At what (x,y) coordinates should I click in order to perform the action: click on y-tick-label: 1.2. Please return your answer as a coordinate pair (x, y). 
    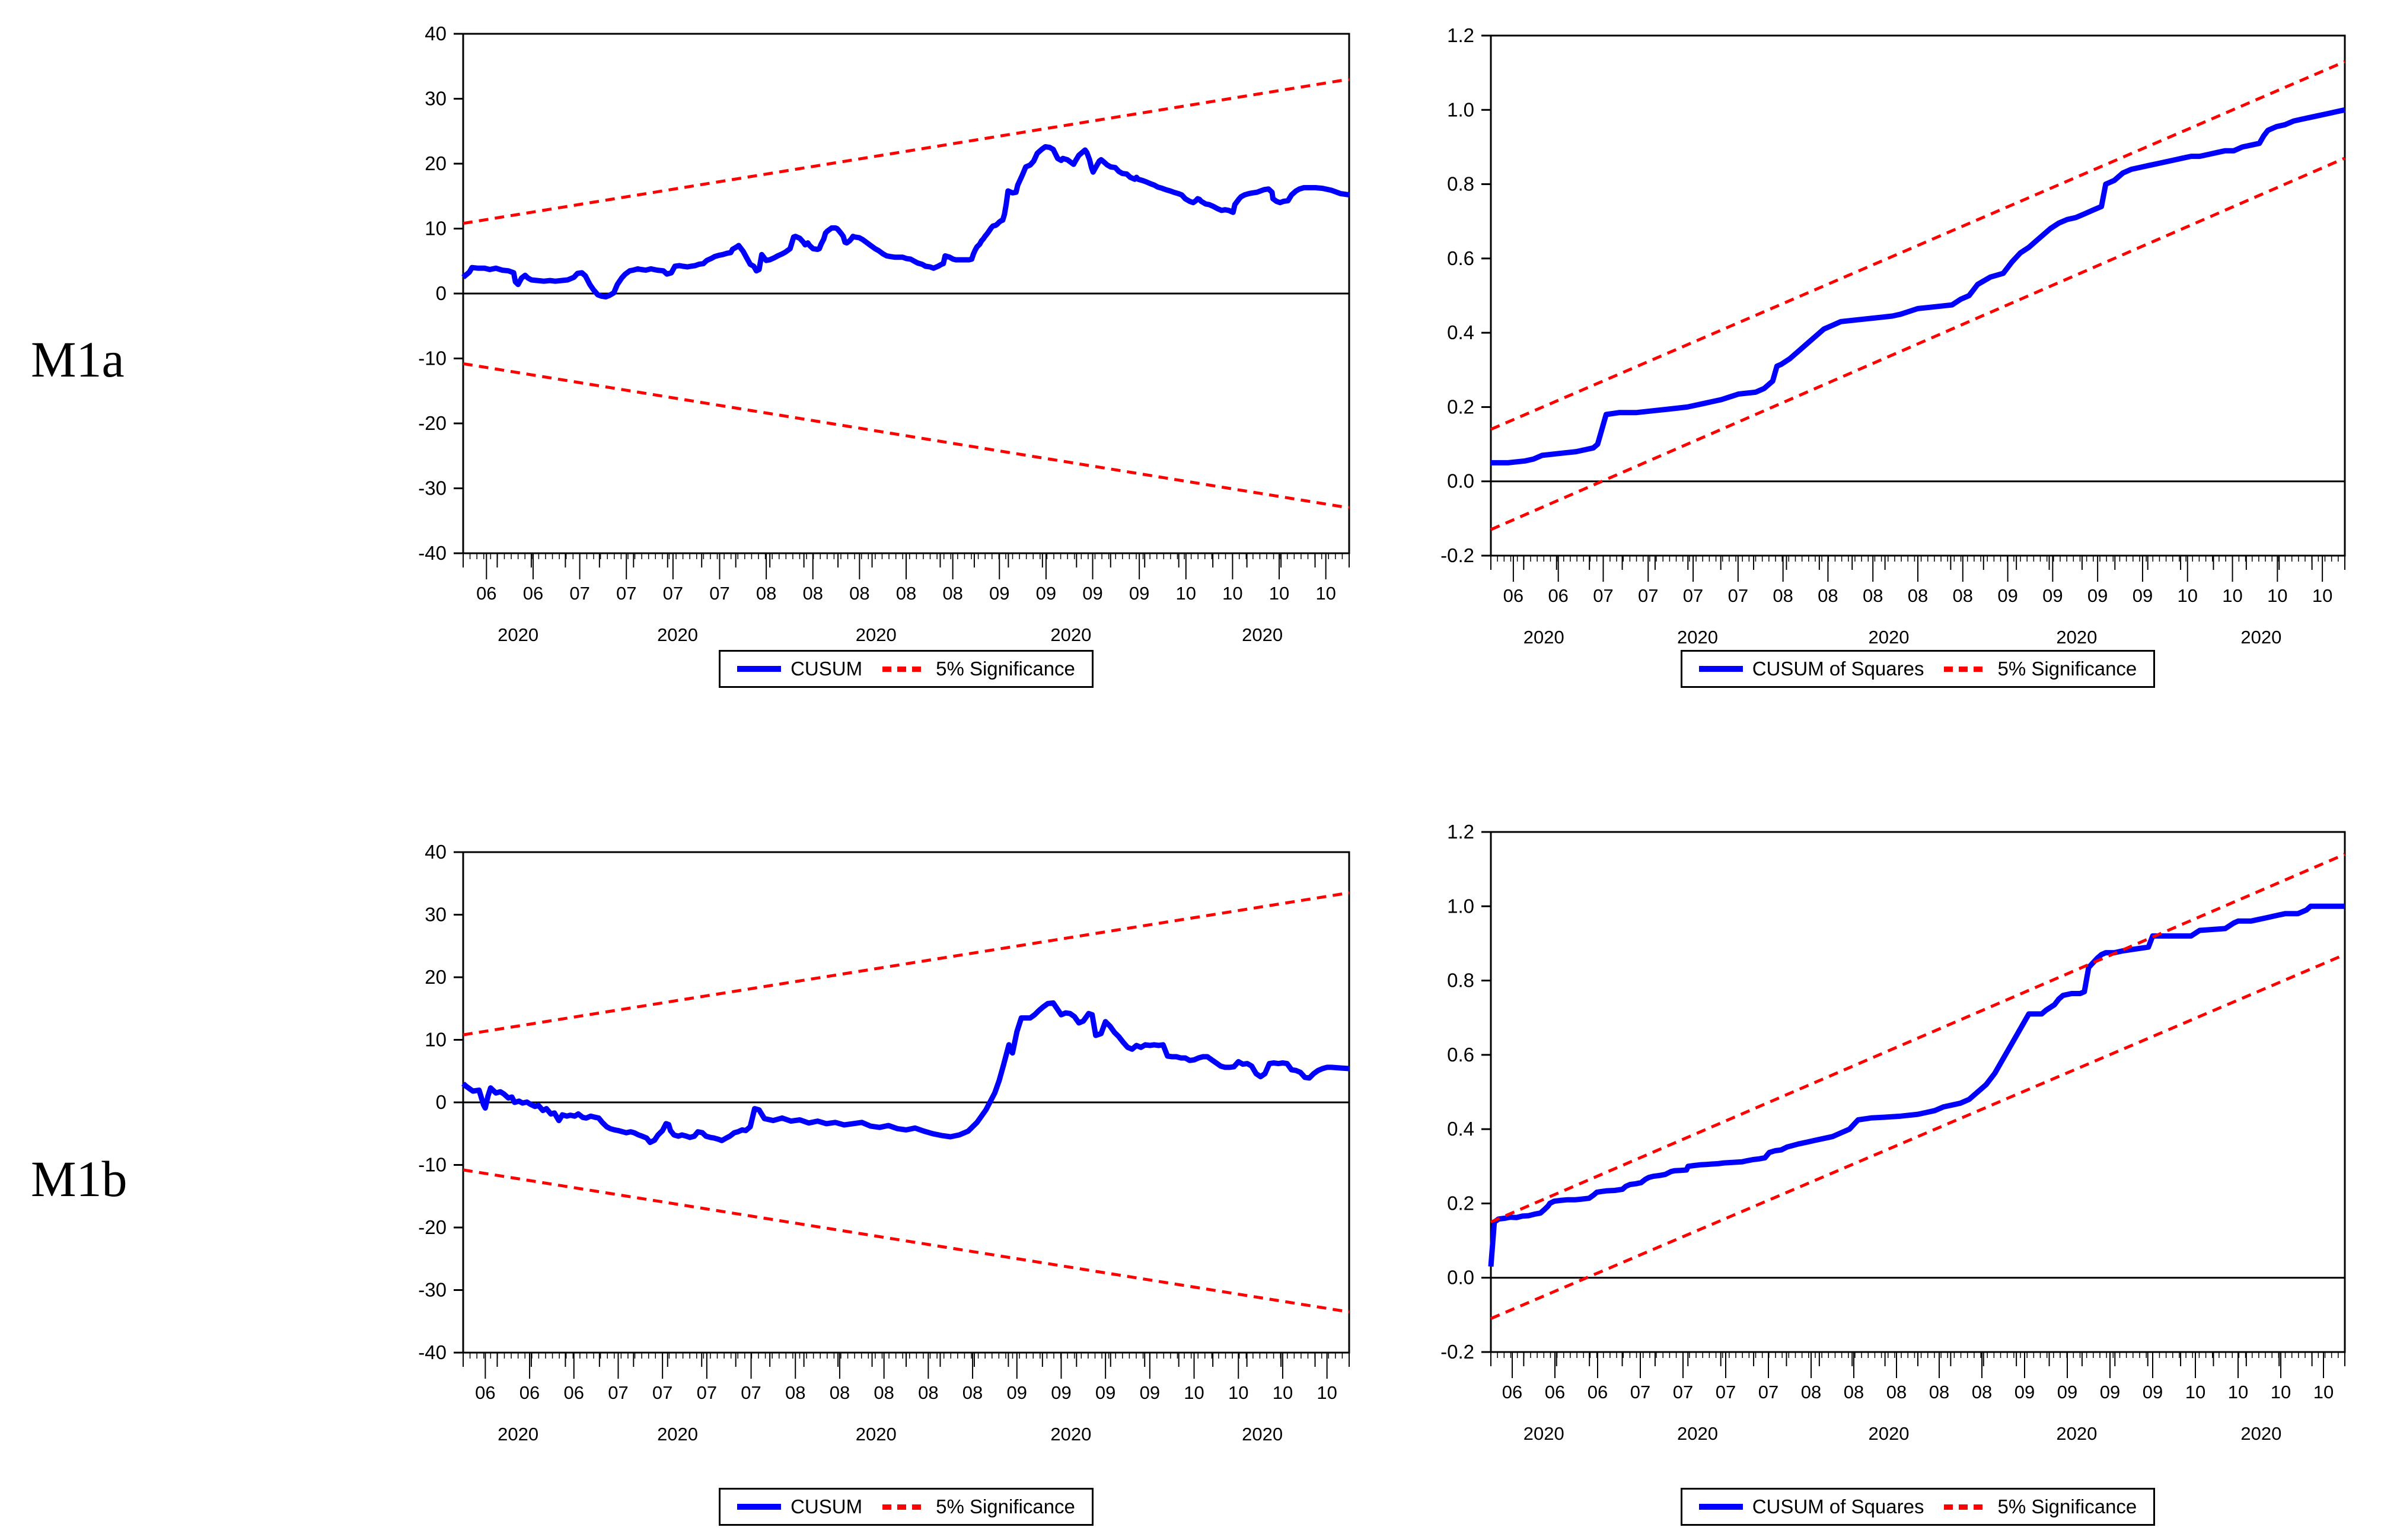
    Looking at the image, I should click on (1461, 35).